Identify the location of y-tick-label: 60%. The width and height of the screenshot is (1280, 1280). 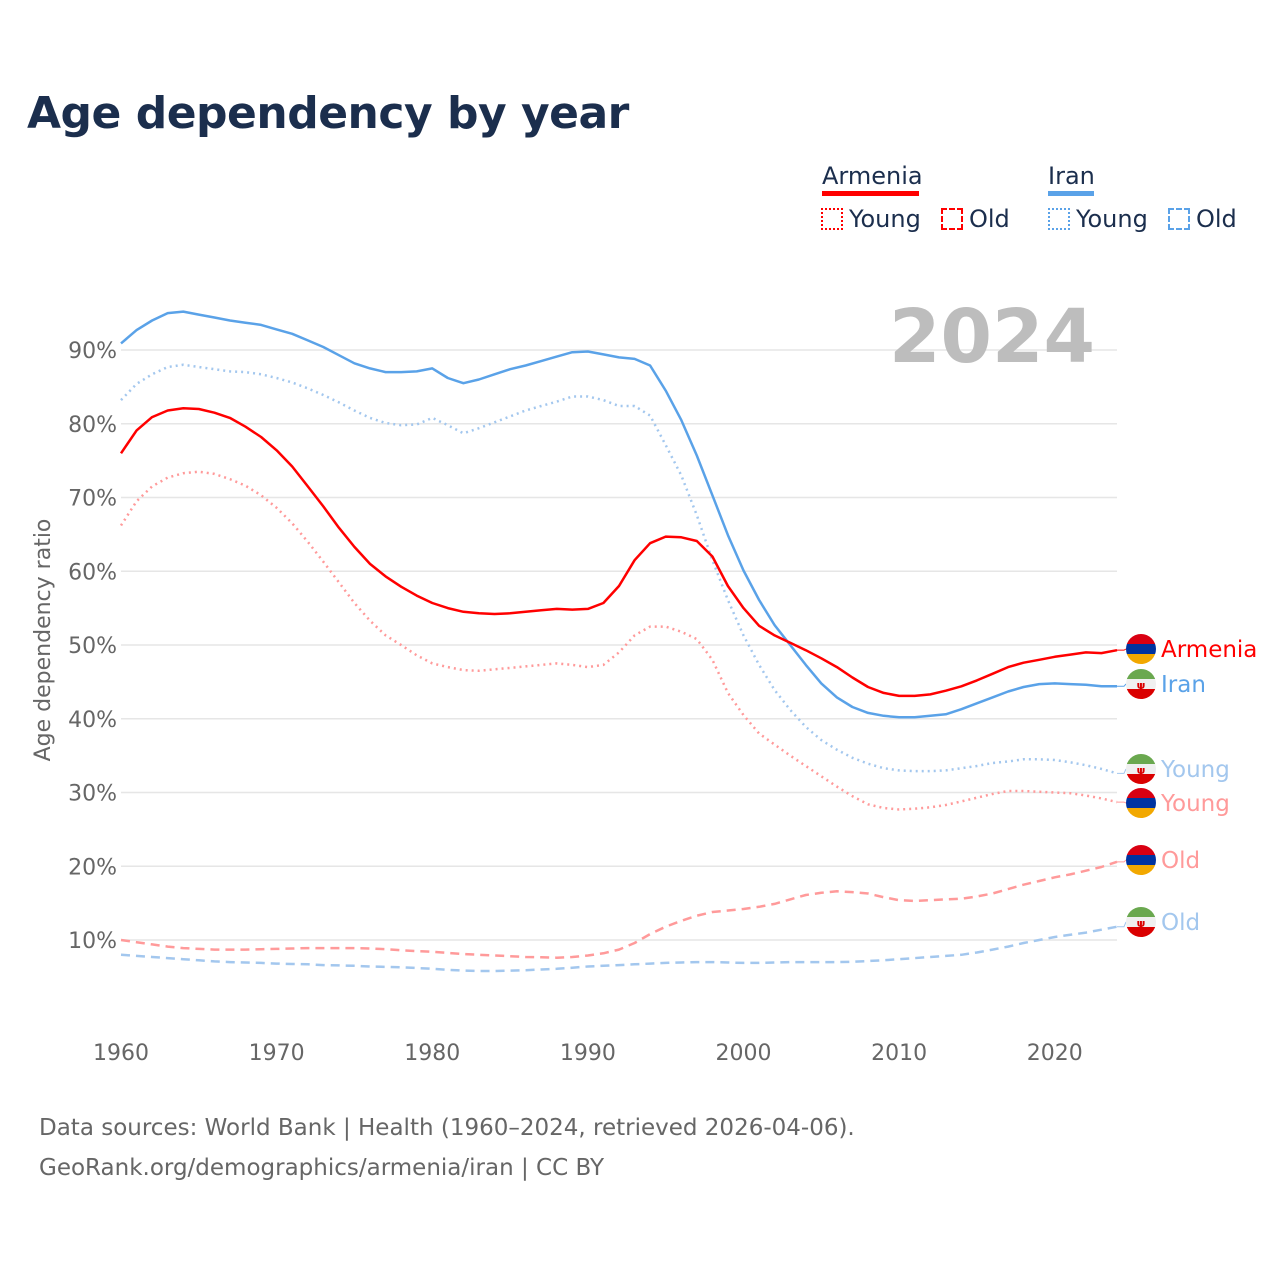
(92, 572).